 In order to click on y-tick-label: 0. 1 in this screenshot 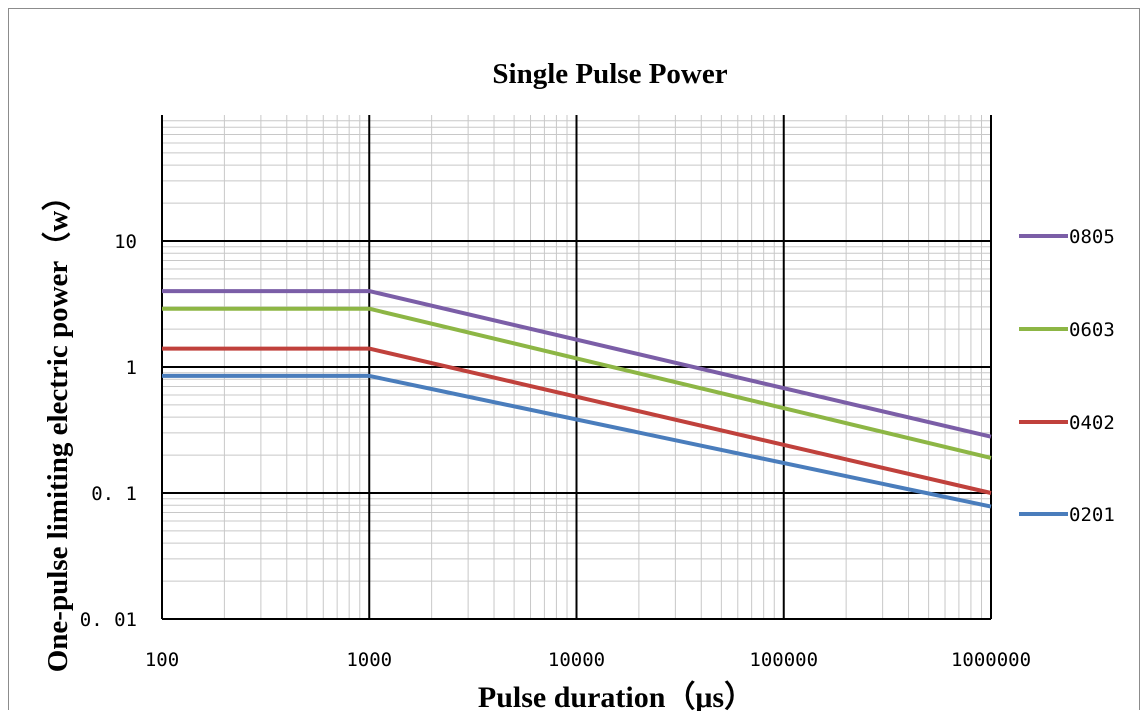, I will do `click(114, 494)`.